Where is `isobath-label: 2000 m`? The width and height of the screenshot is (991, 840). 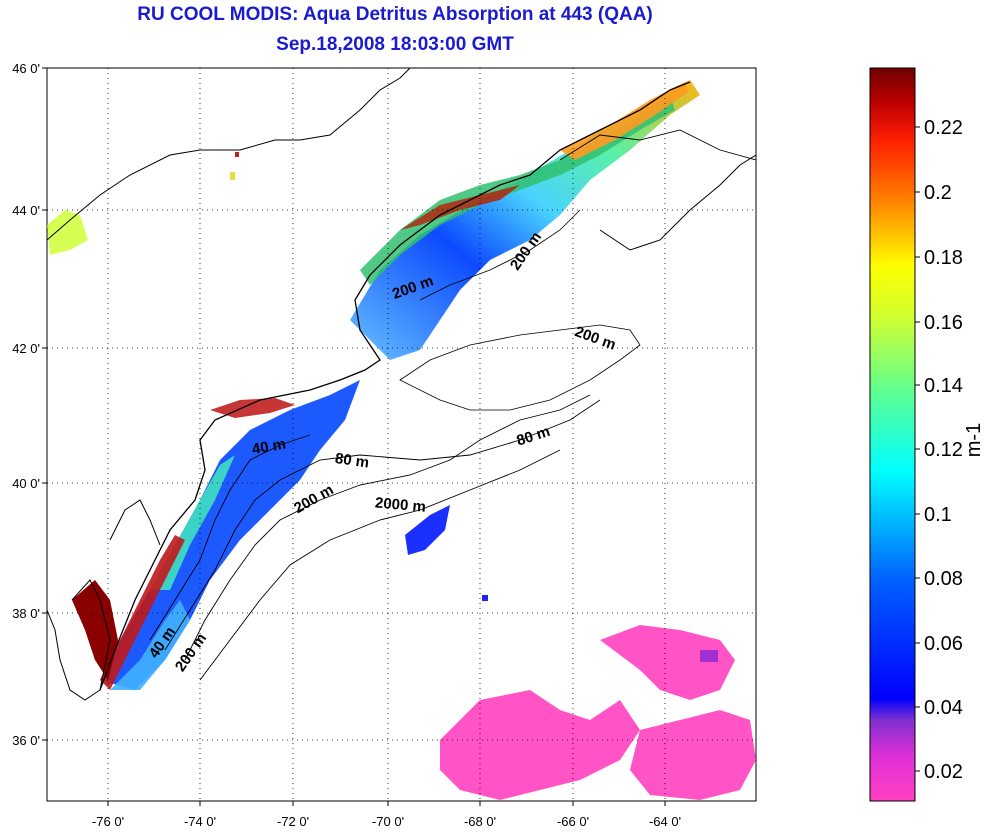
isobath-label: 2000 m is located at coordinates (400, 504).